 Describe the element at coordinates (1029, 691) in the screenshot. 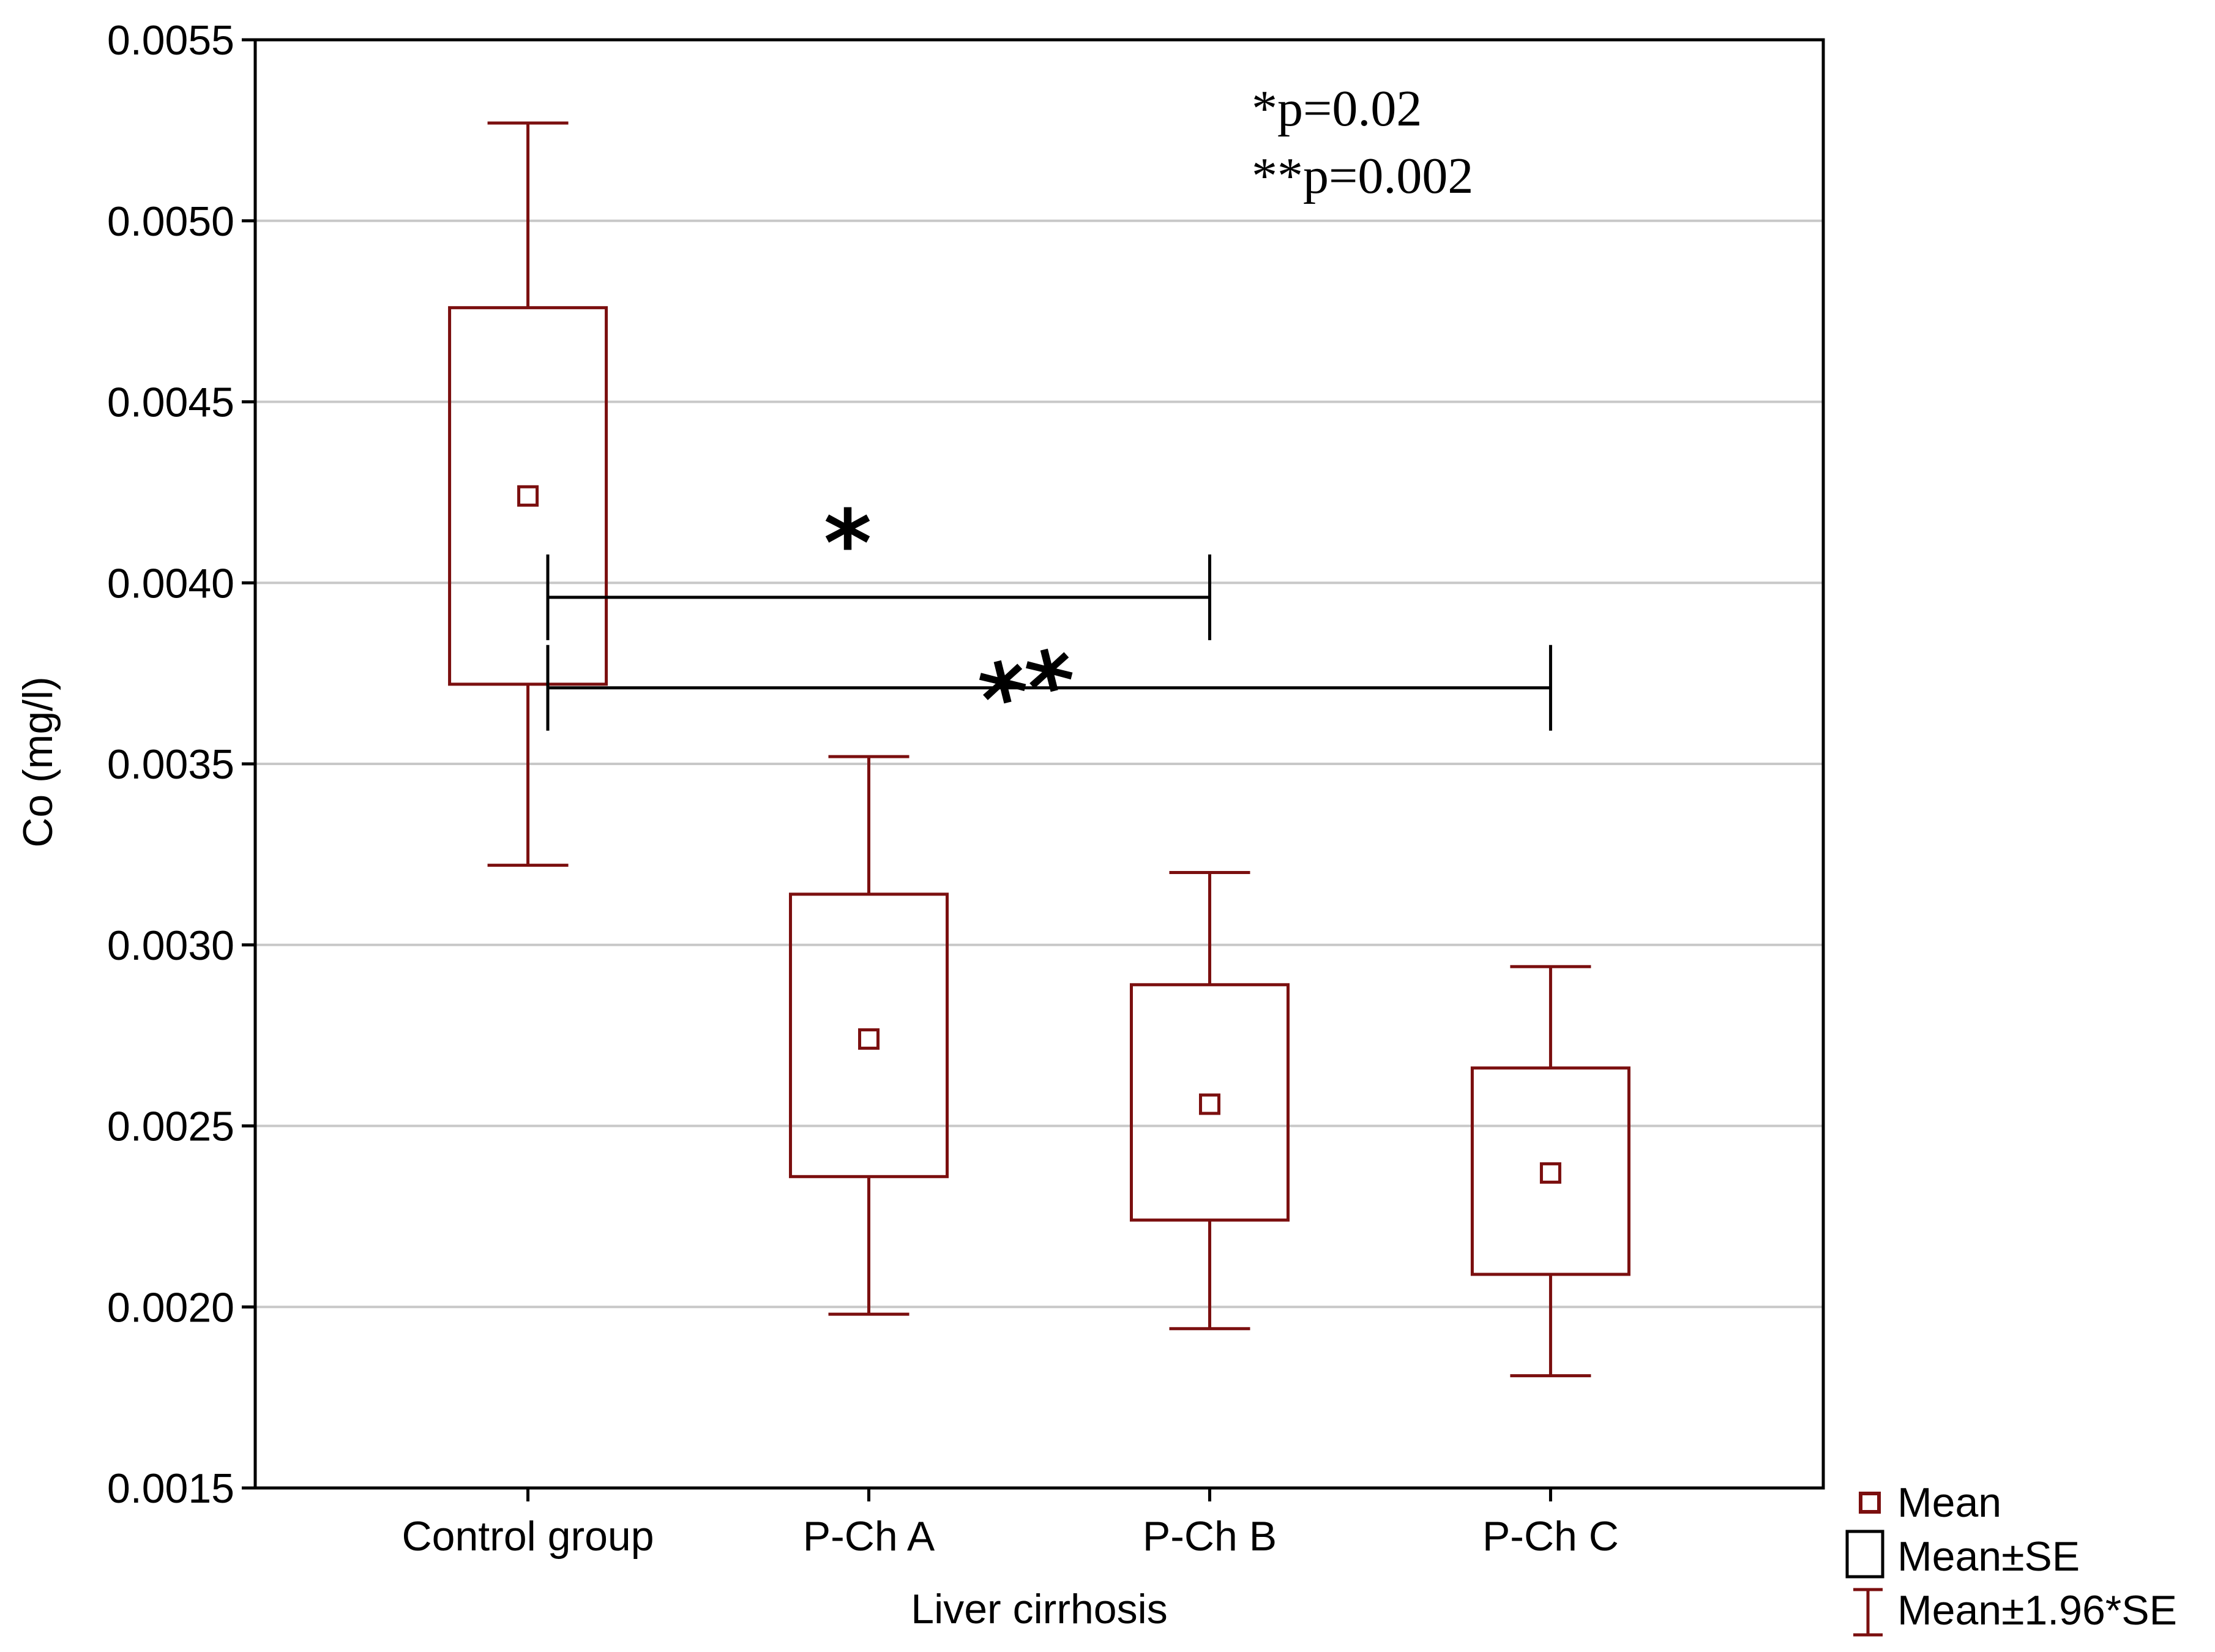

I see `significance-mark-double-star: **` at that location.